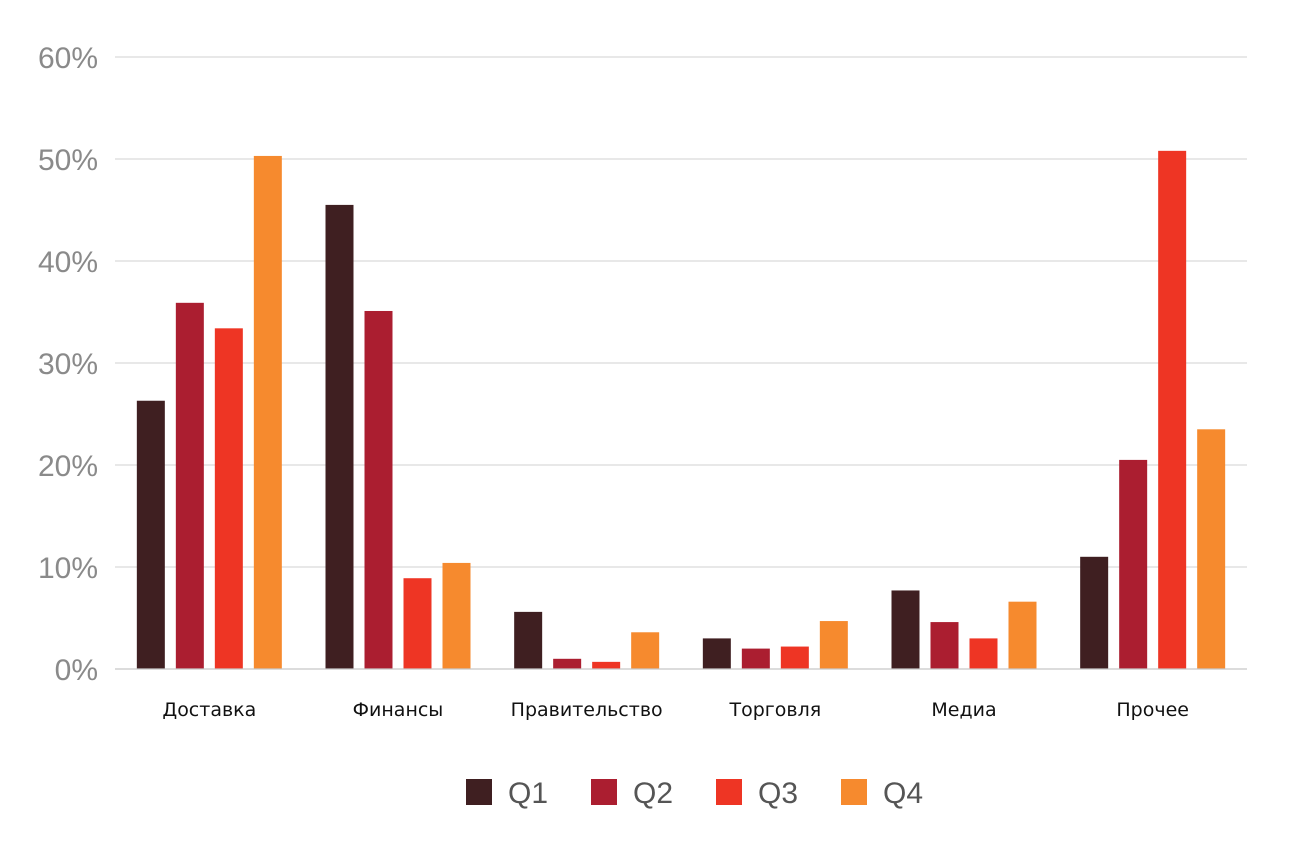 The height and width of the screenshot is (853, 1307). I want to click on x-tick-label: Прочее, so click(1152, 710).